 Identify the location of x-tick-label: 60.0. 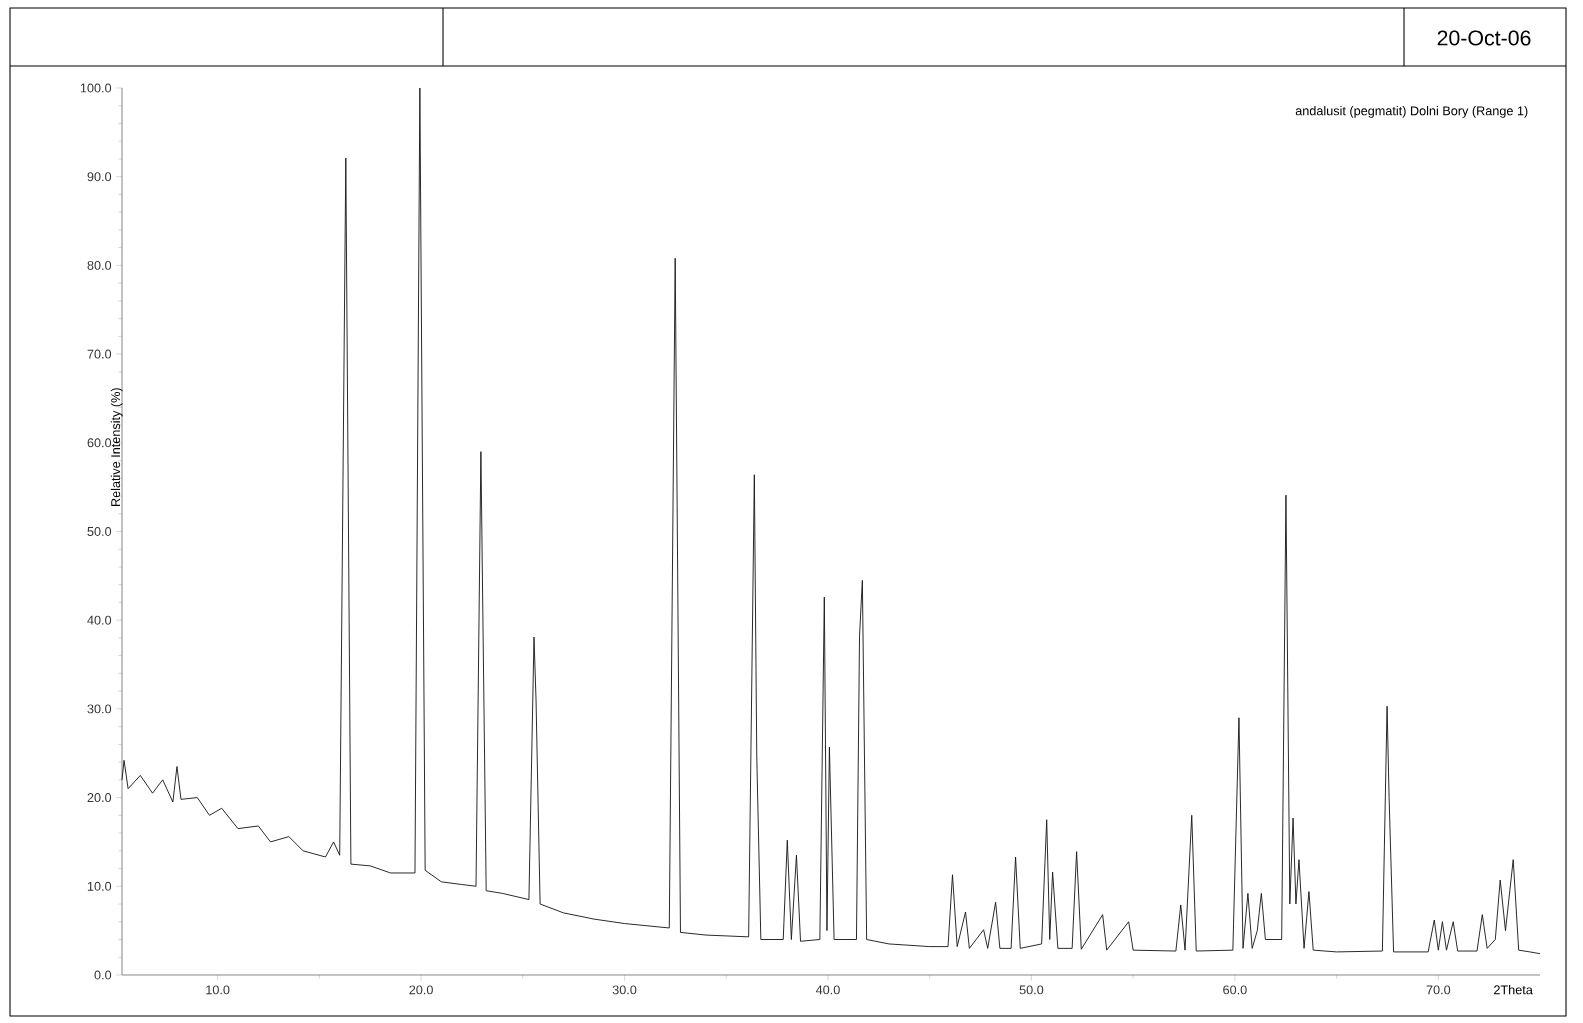
(1235, 990).